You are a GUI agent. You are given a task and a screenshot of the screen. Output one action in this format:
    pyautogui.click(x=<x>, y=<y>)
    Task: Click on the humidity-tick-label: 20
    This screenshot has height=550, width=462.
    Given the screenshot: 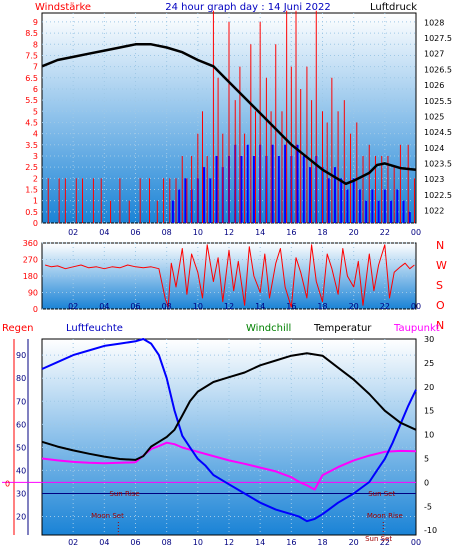 What is the action you would take?
    pyautogui.click(x=21, y=517)
    